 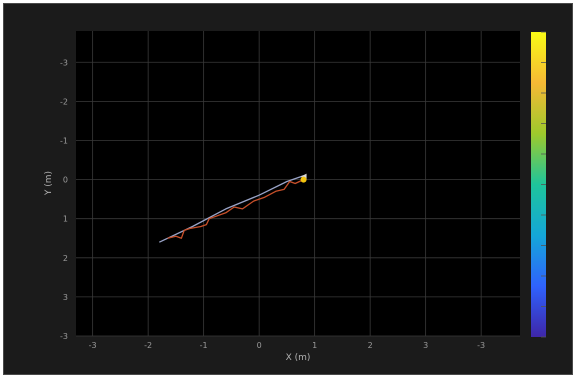 I want to click on x-tick-label: 3, so click(x=425, y=345).